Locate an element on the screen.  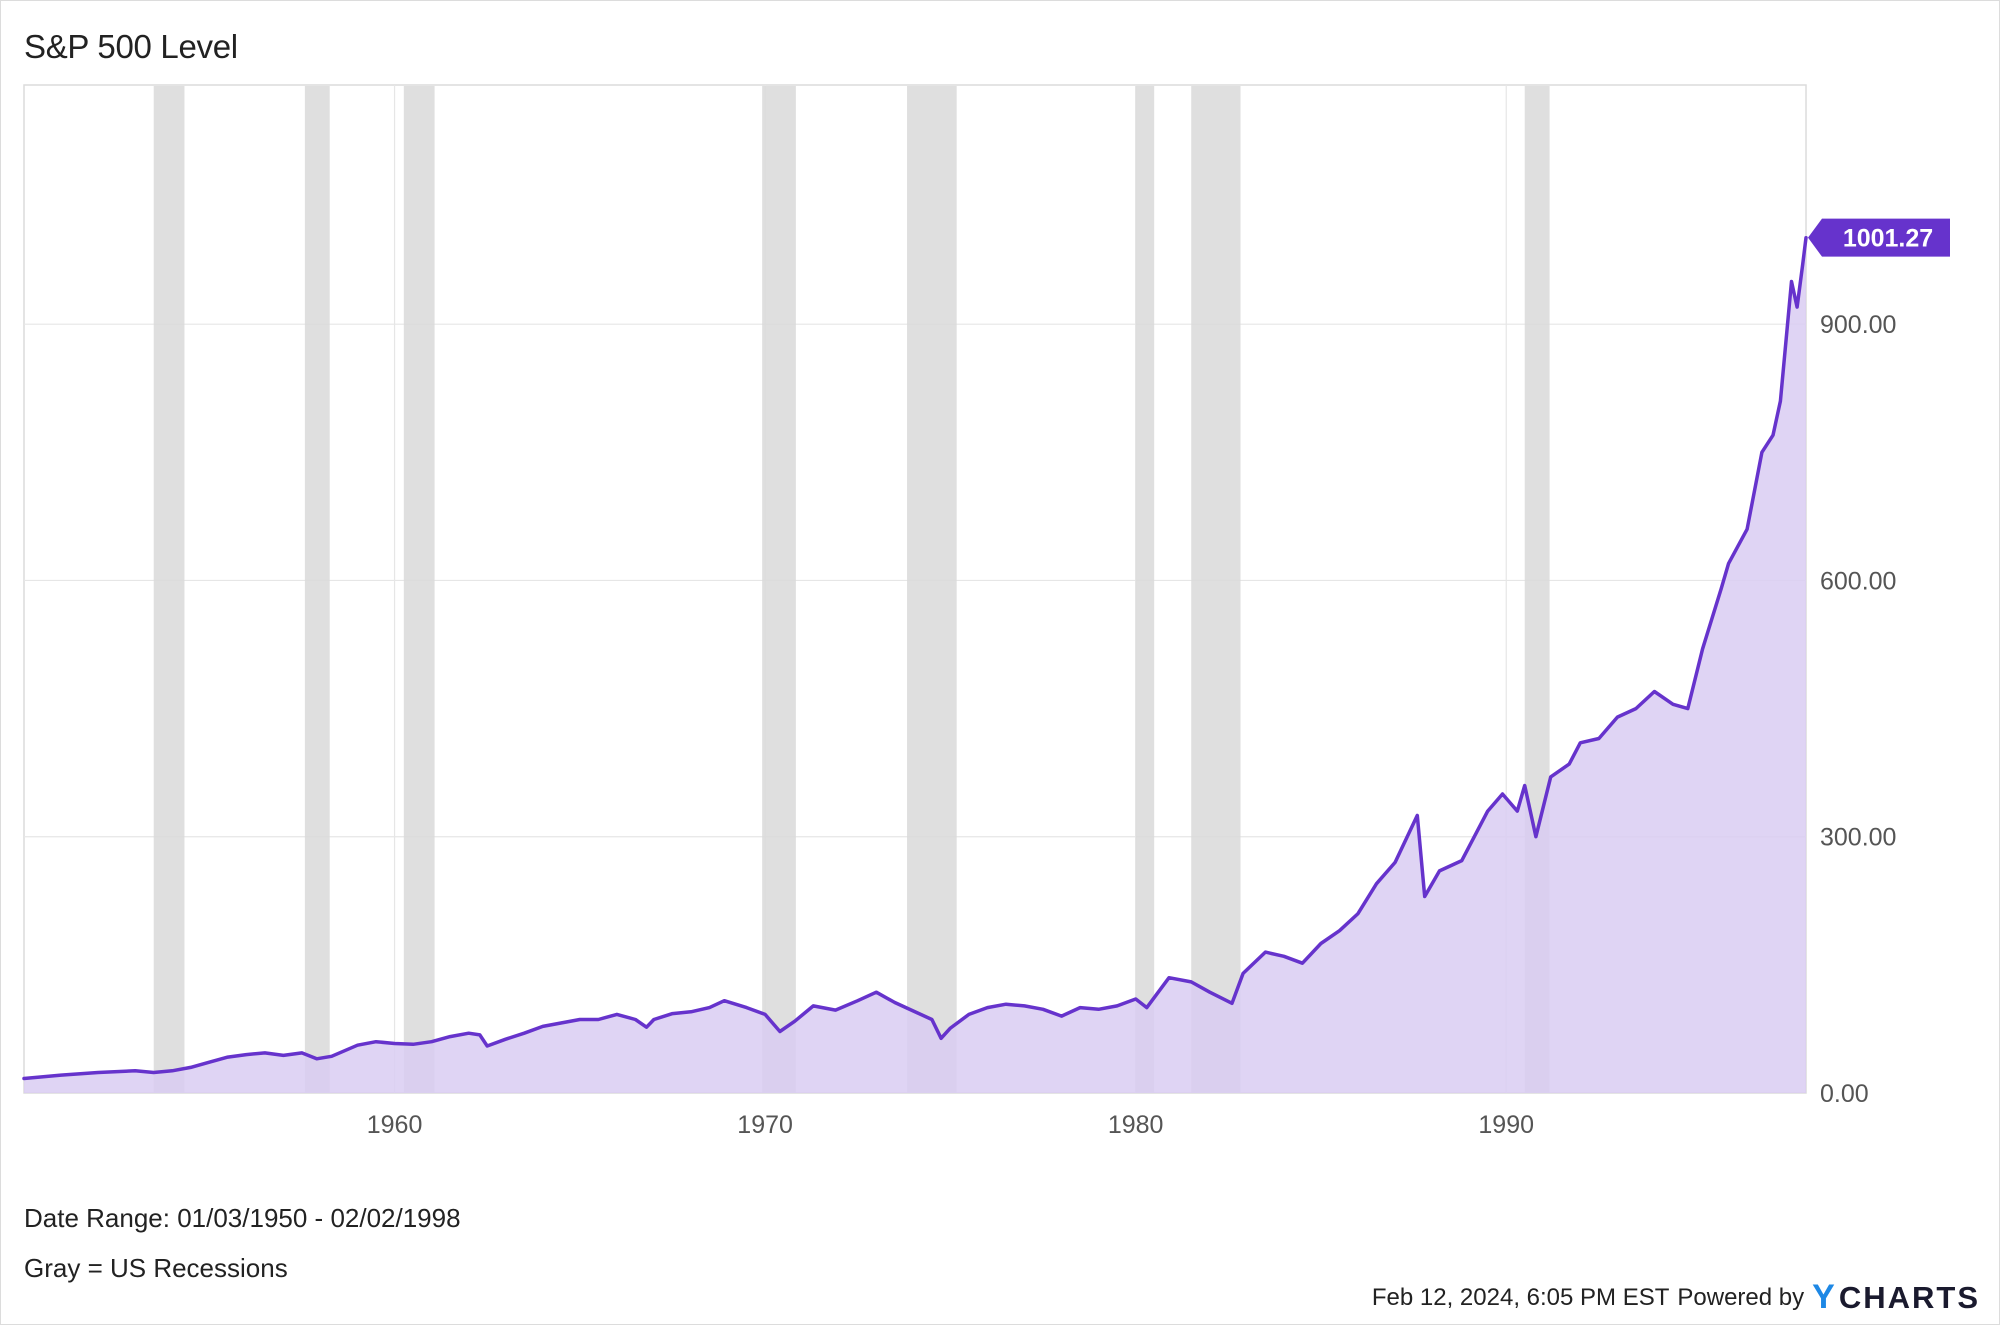
y-tick-label: 0.00 is located at coordinates (1844, 1094).